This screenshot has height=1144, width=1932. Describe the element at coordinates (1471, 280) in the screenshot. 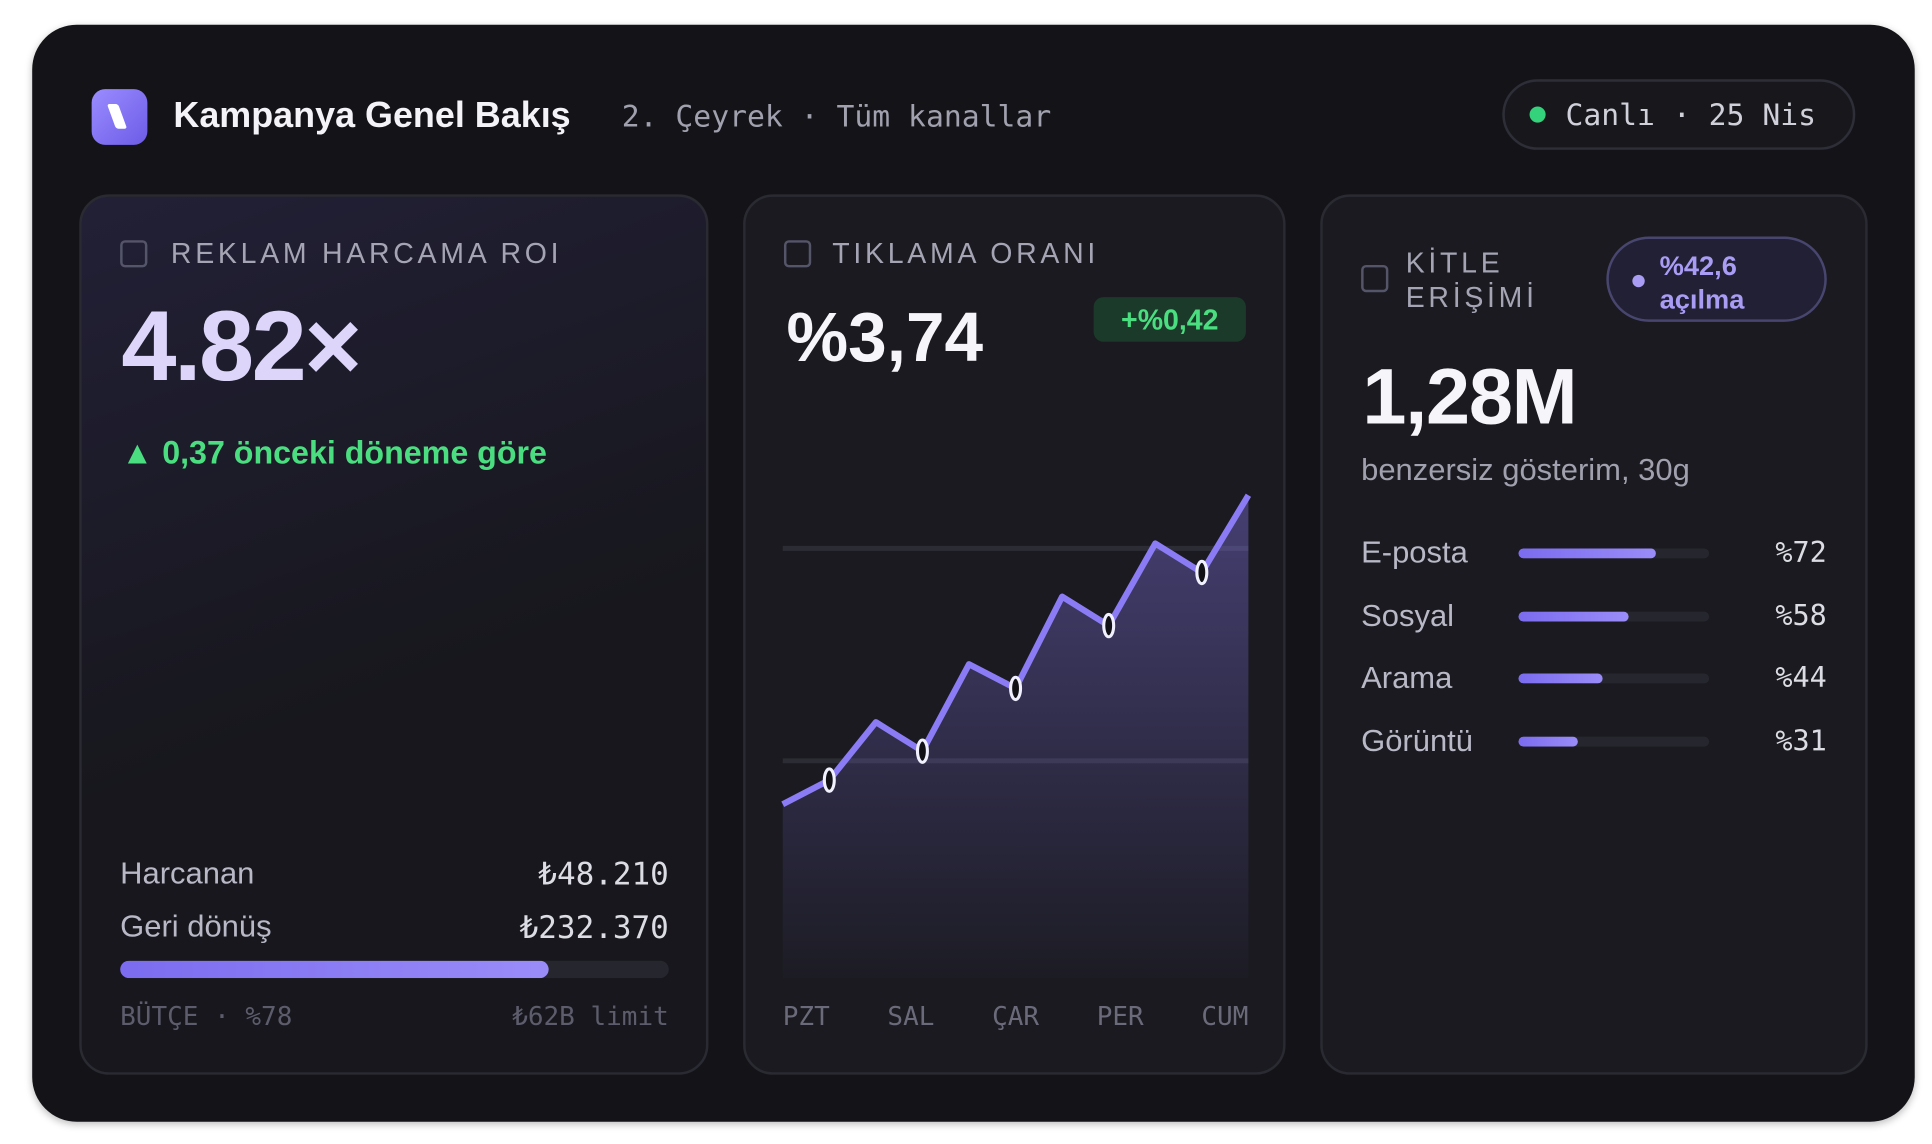

I see `card-label: KİTLE ERİŞİMİ` at that location.